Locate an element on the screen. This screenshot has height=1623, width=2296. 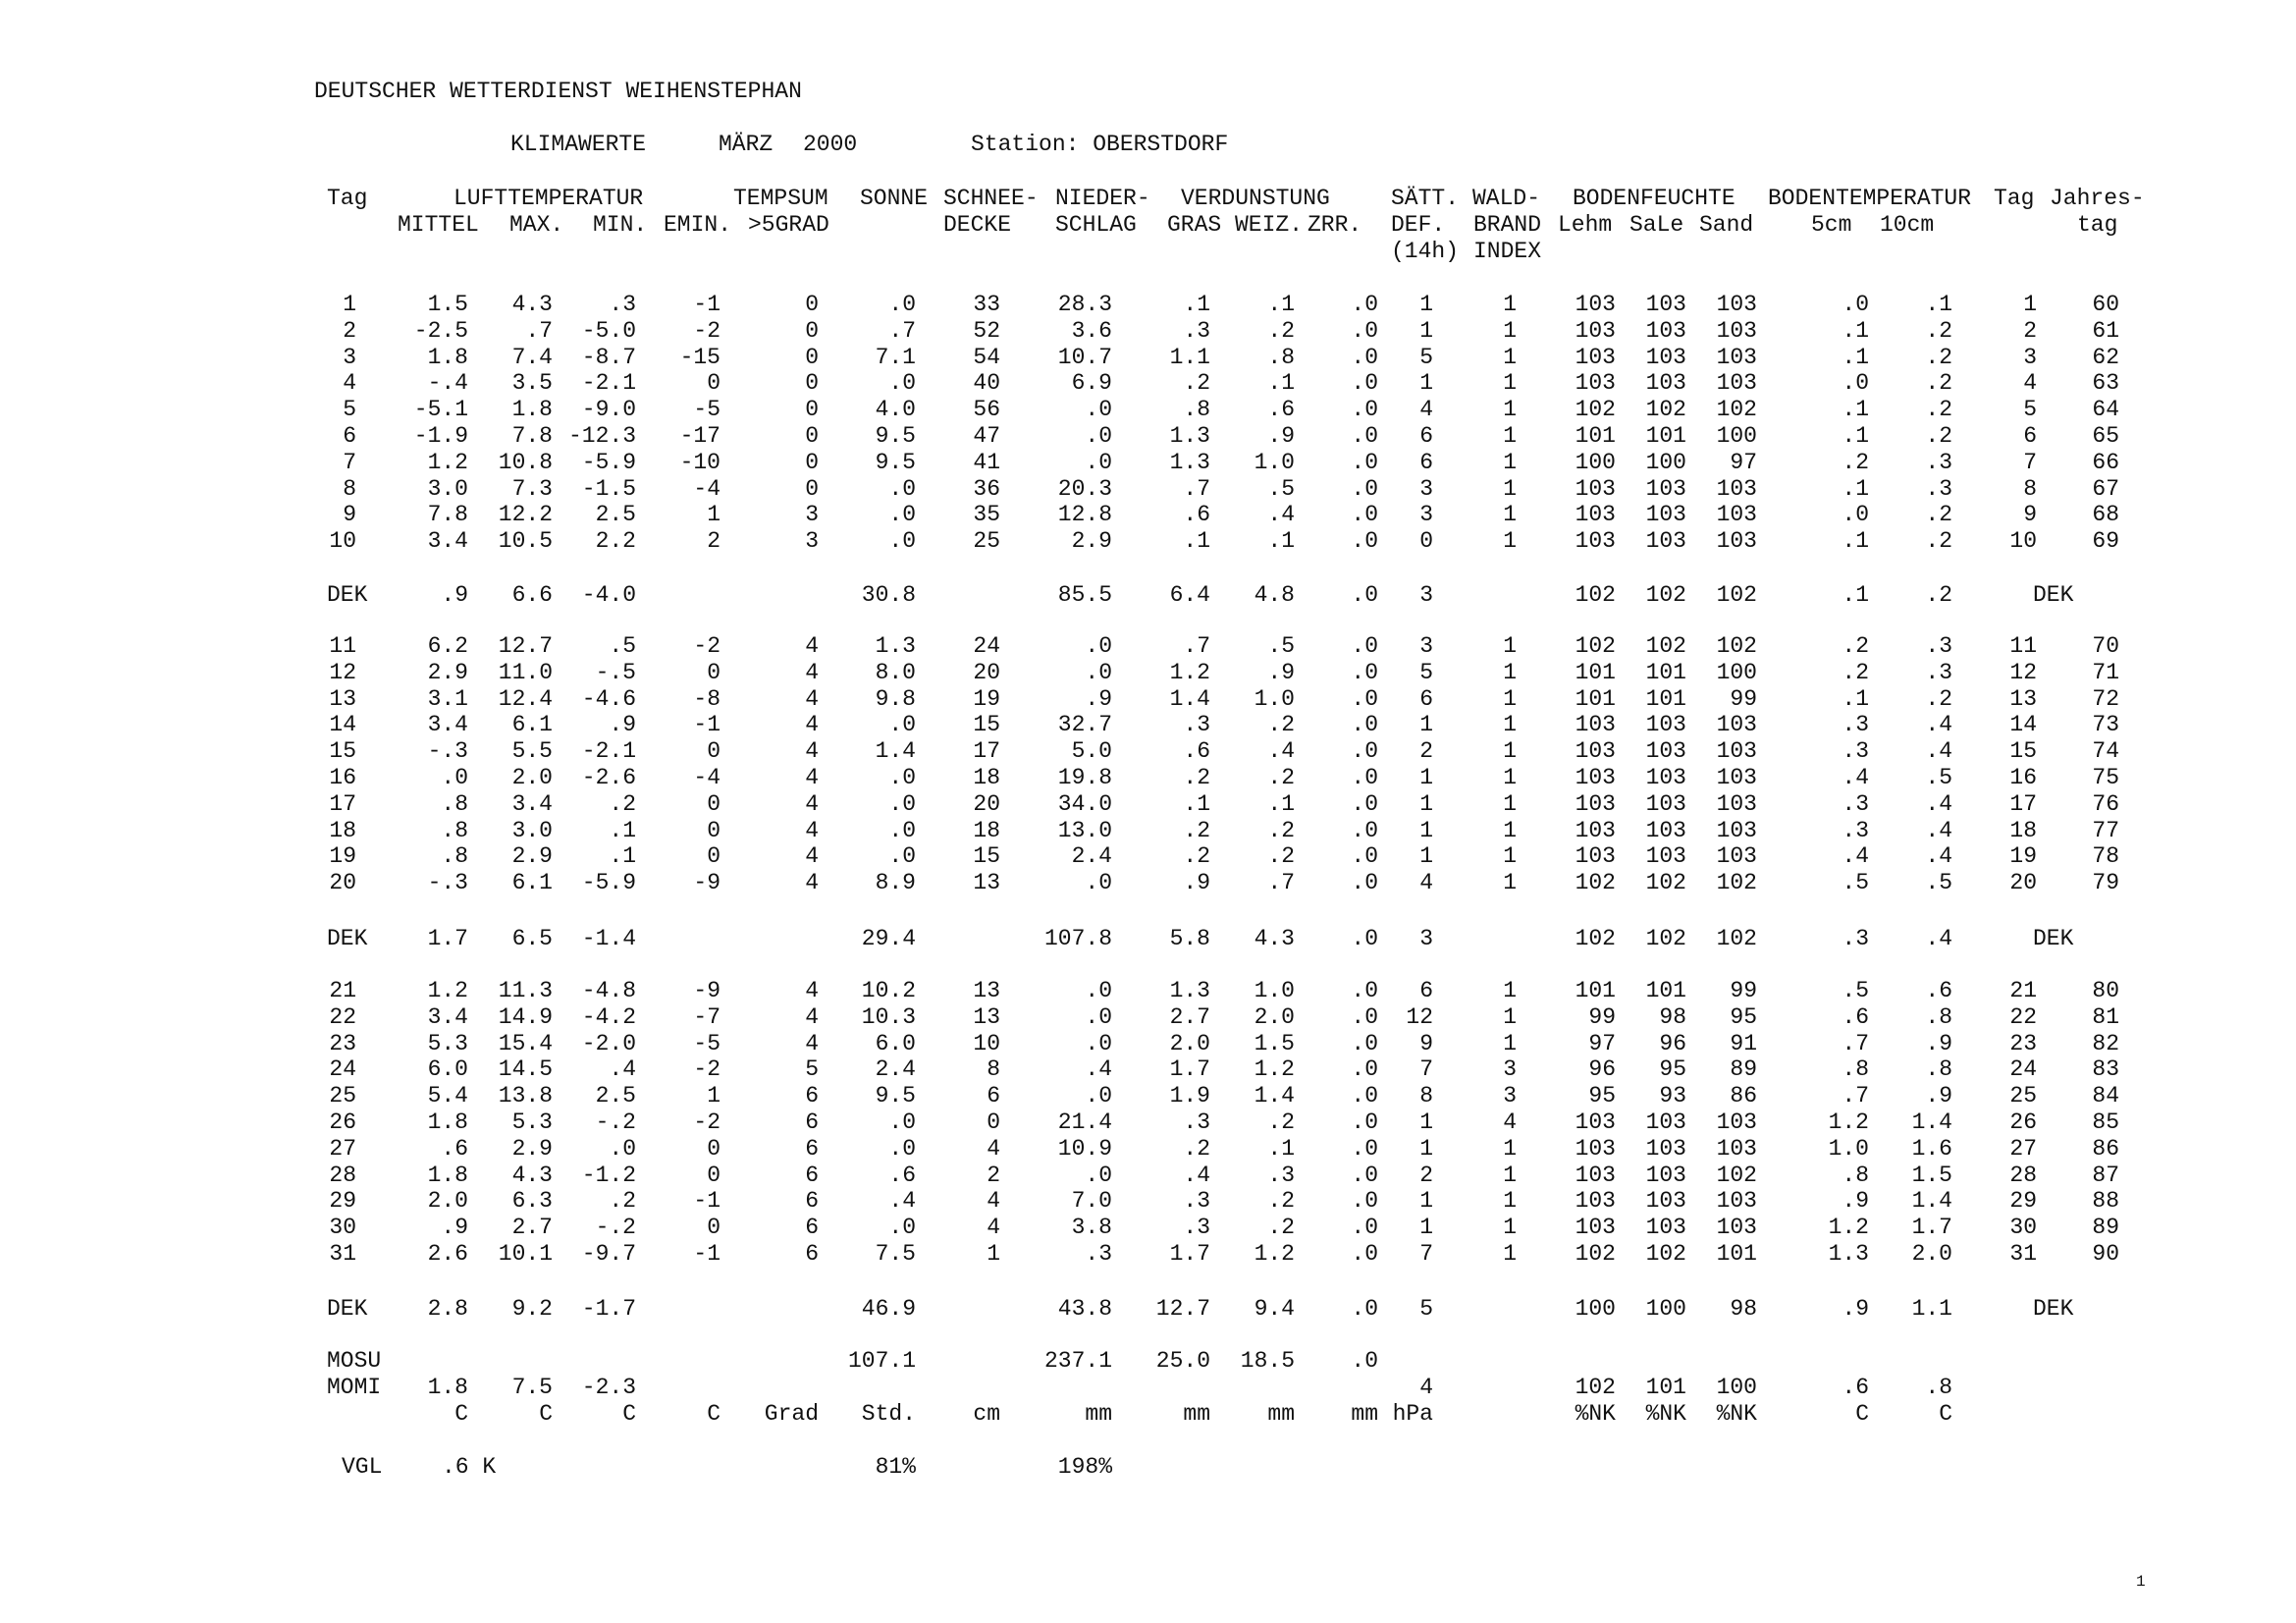
column-subheader: MITTEL is located at coordinates (438, 225).